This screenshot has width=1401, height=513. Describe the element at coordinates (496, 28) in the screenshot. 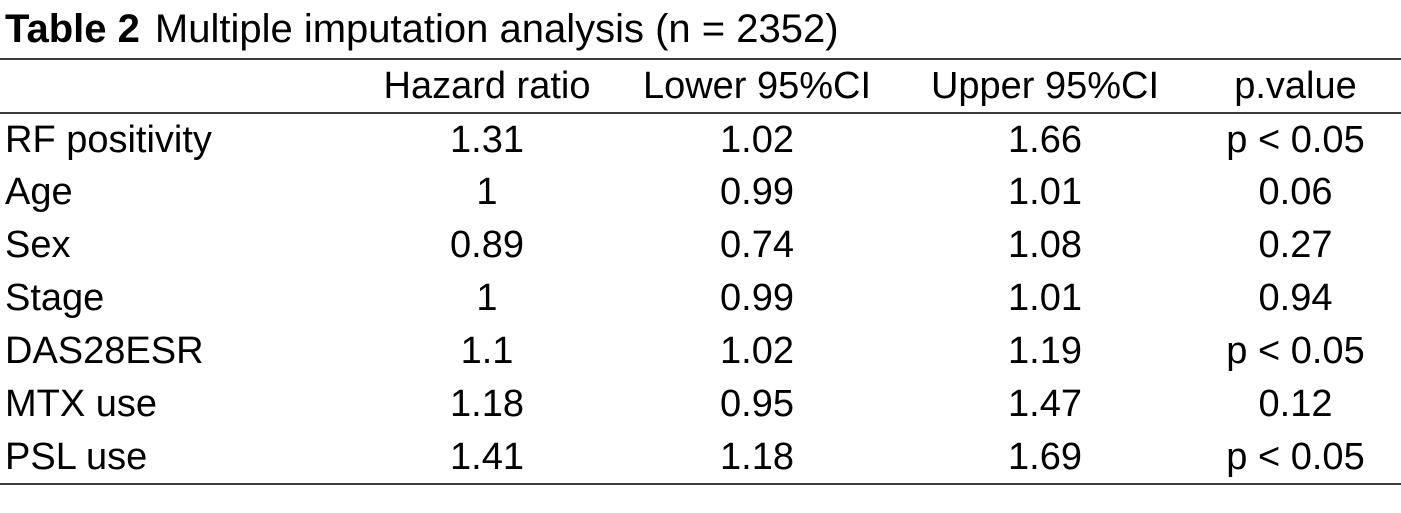

I see `table-caption: Multiple imputation analysis (n = 2352)` at that location.